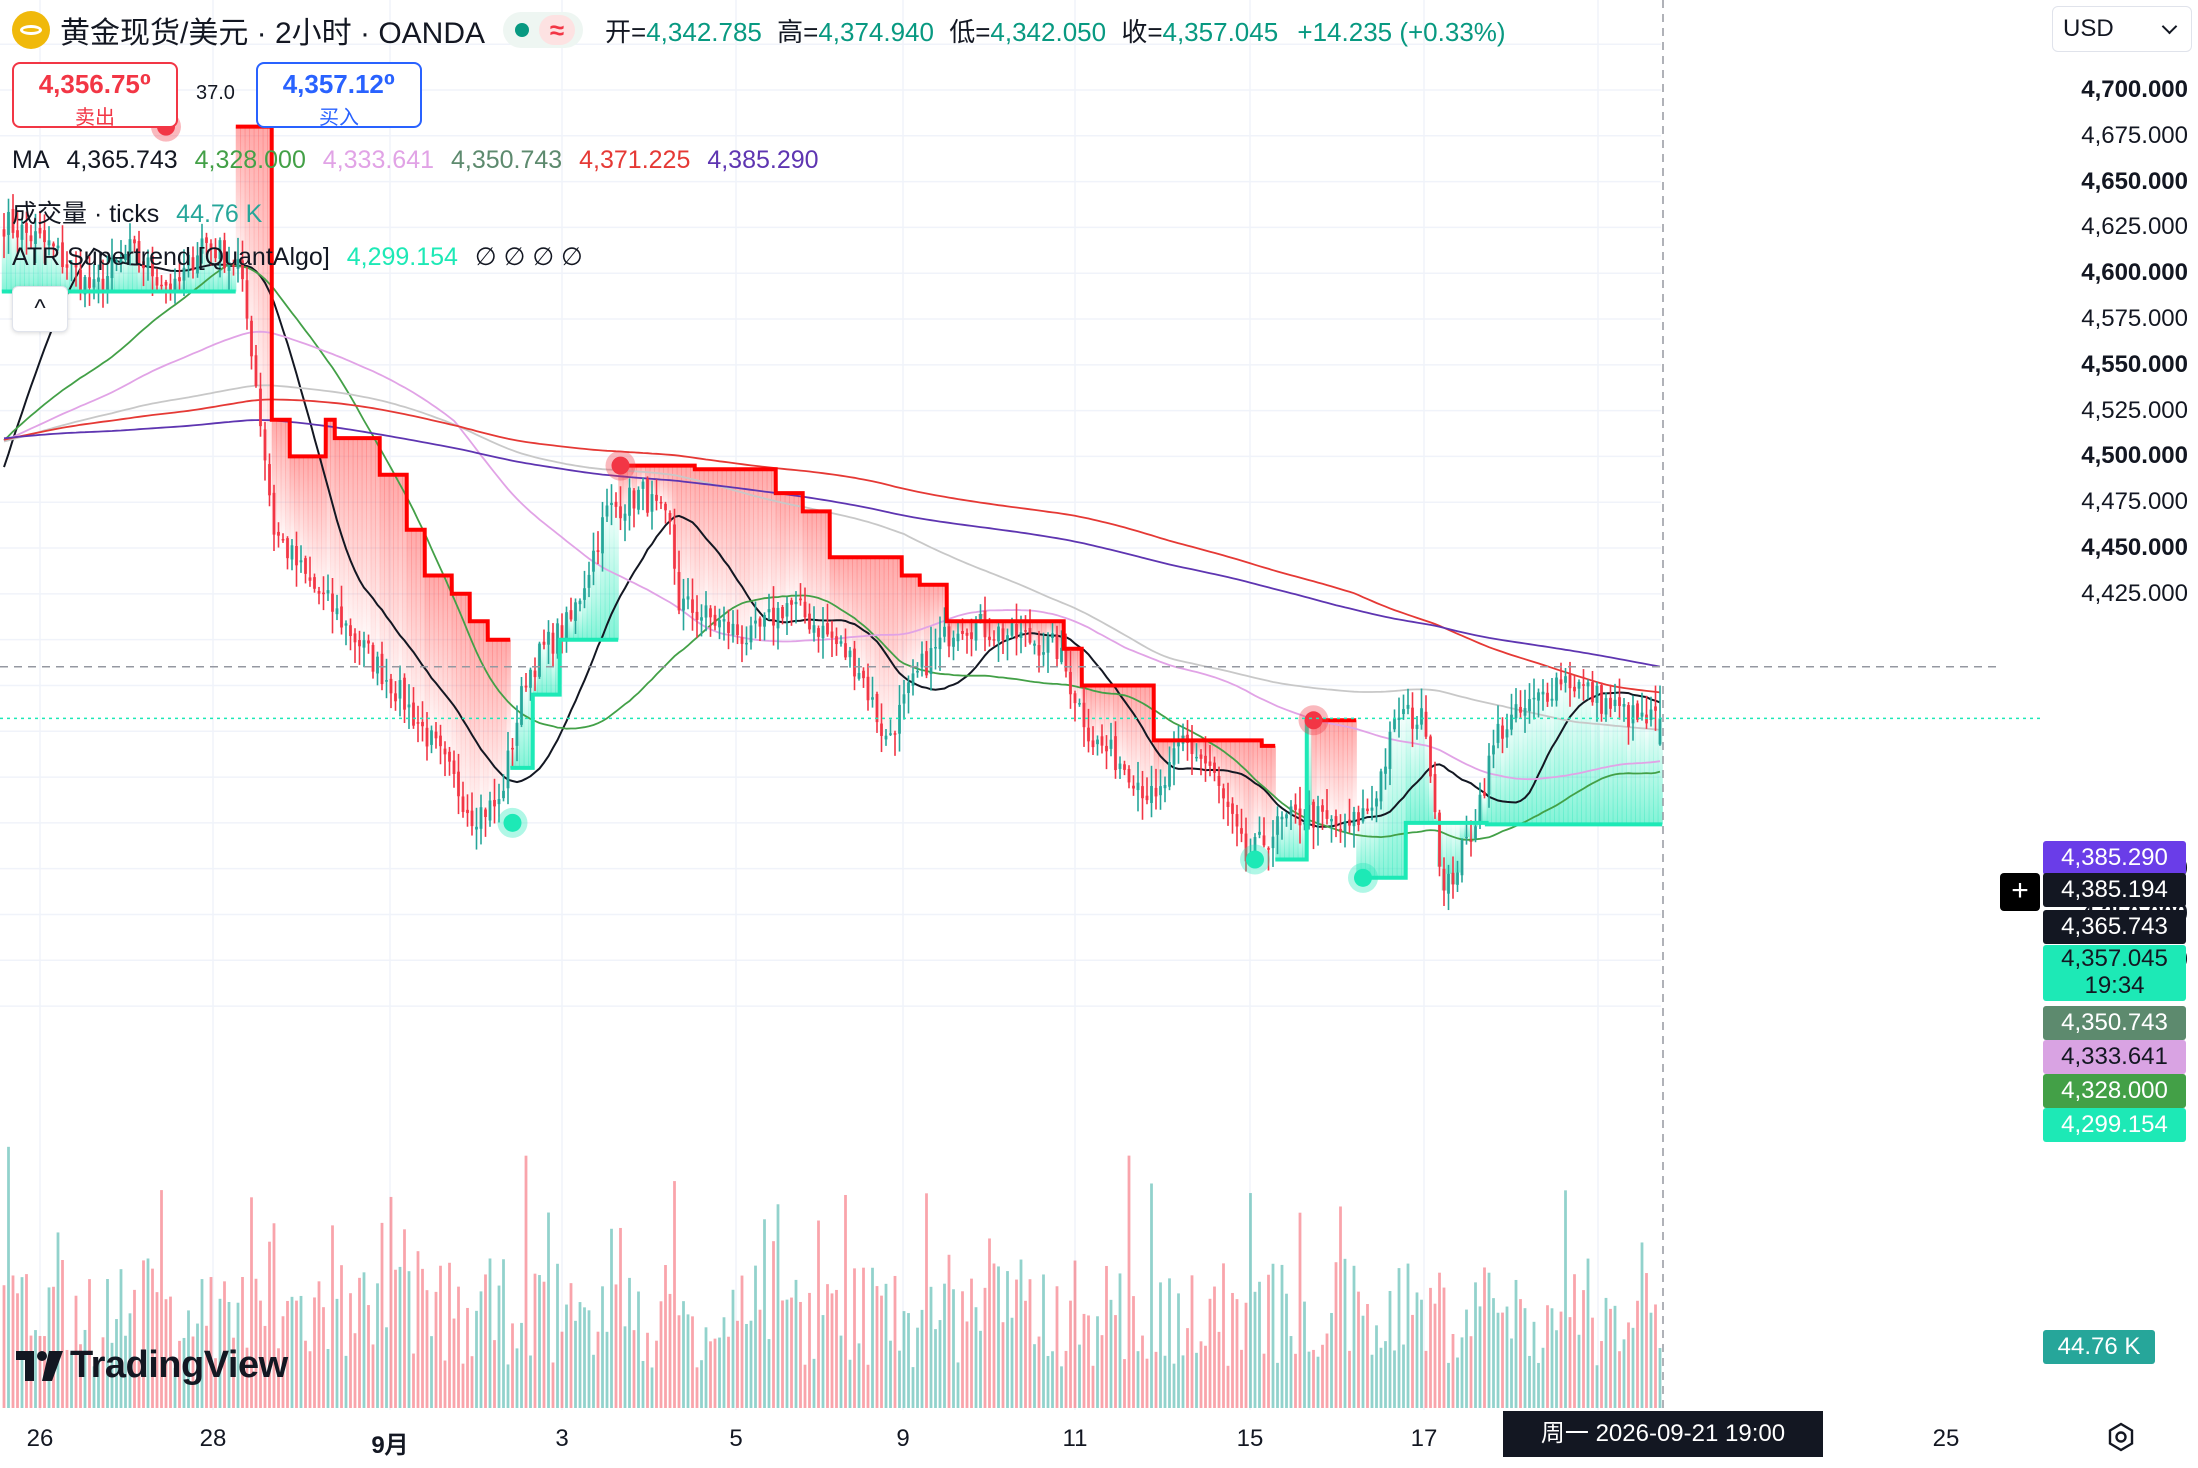 The height and width of the screenshot is (1468, 2198). I want to click on time-axis-tick: 26, so click(40, 1438).